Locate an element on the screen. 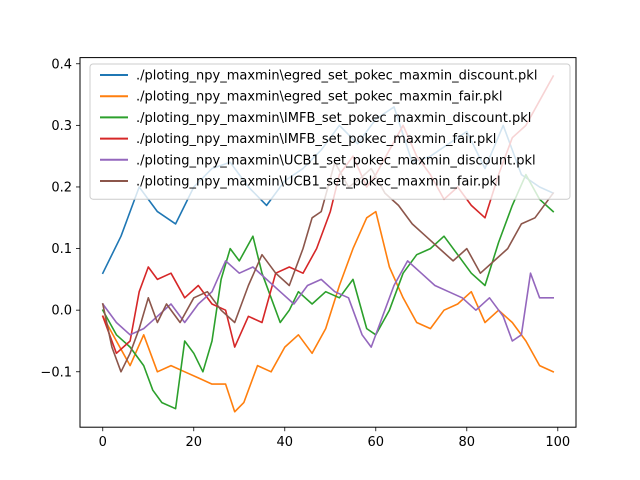  x-tick-label: 80 is located at coordinates (467, 442).